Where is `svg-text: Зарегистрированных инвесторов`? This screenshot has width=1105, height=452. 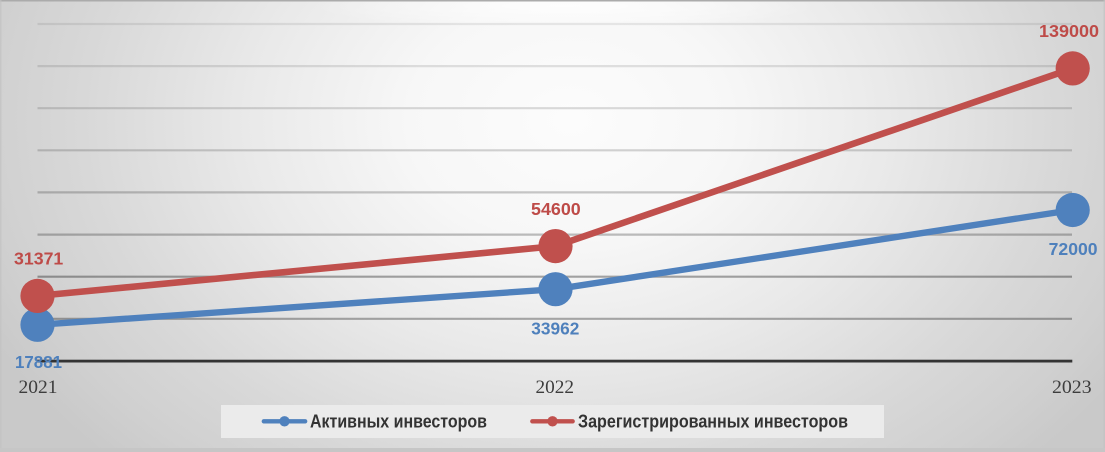
svg-text: Зарегистрированных инвесторов is located at coordinates (713, 422).